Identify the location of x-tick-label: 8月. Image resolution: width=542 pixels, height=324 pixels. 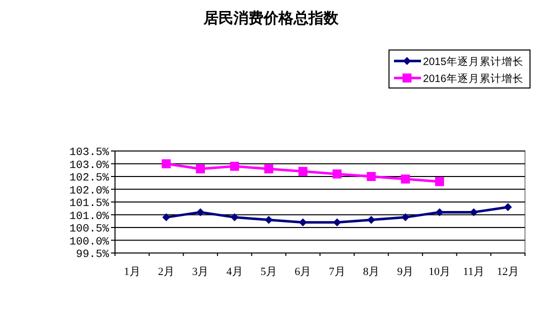
(371, 272).